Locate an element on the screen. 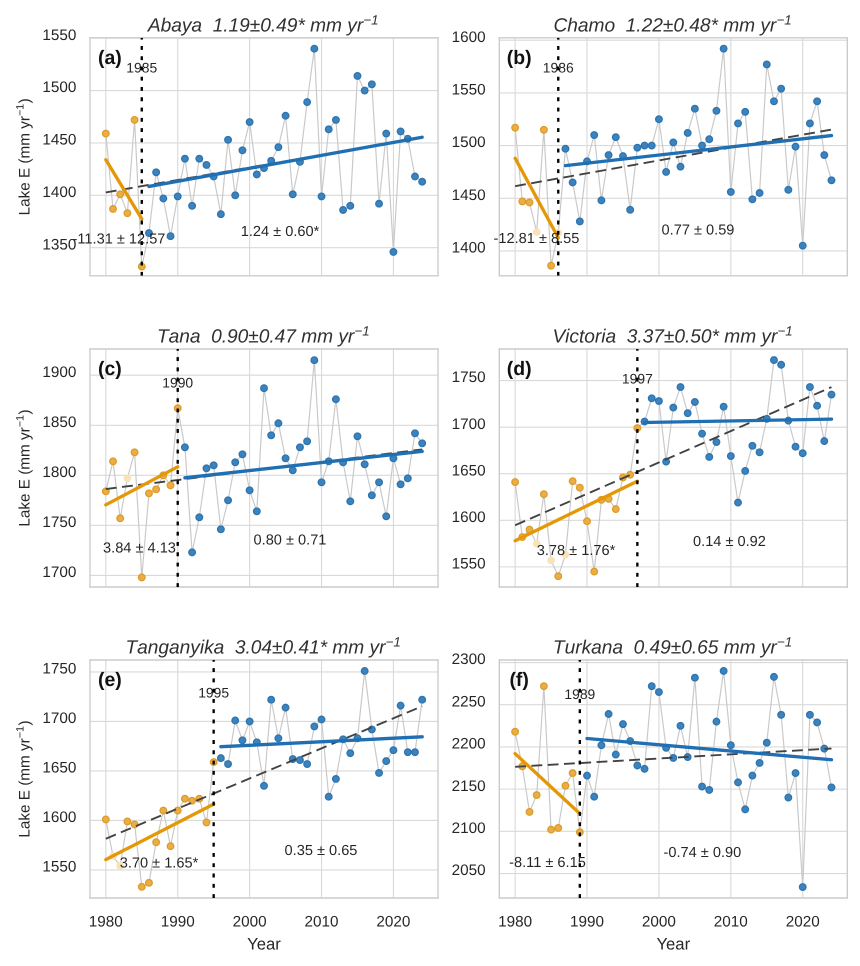 This screenshot has width=860, height=966. svg-text: 1995 is located at coordinates (214, 693).